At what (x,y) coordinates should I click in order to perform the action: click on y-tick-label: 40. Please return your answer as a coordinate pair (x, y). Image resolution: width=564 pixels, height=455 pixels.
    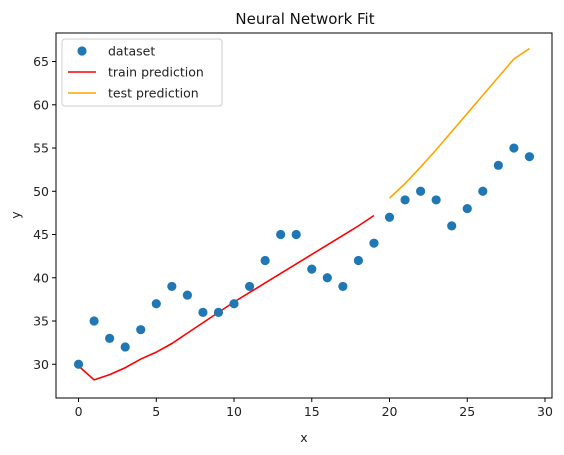
    Looking at the image, I should click on (41, 277).